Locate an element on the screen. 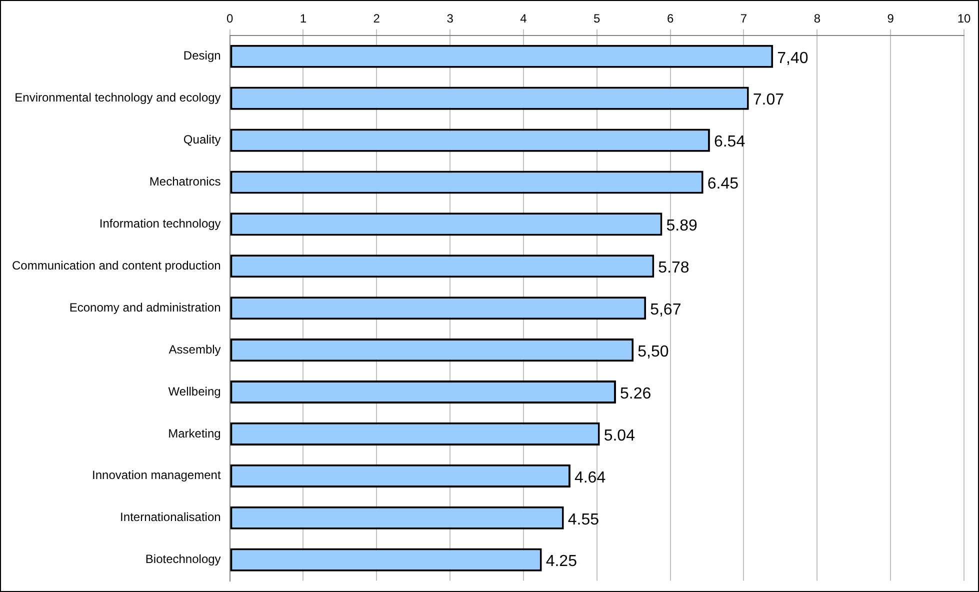  y-tick-label: Innovation management is located at coordinates (157, 475).